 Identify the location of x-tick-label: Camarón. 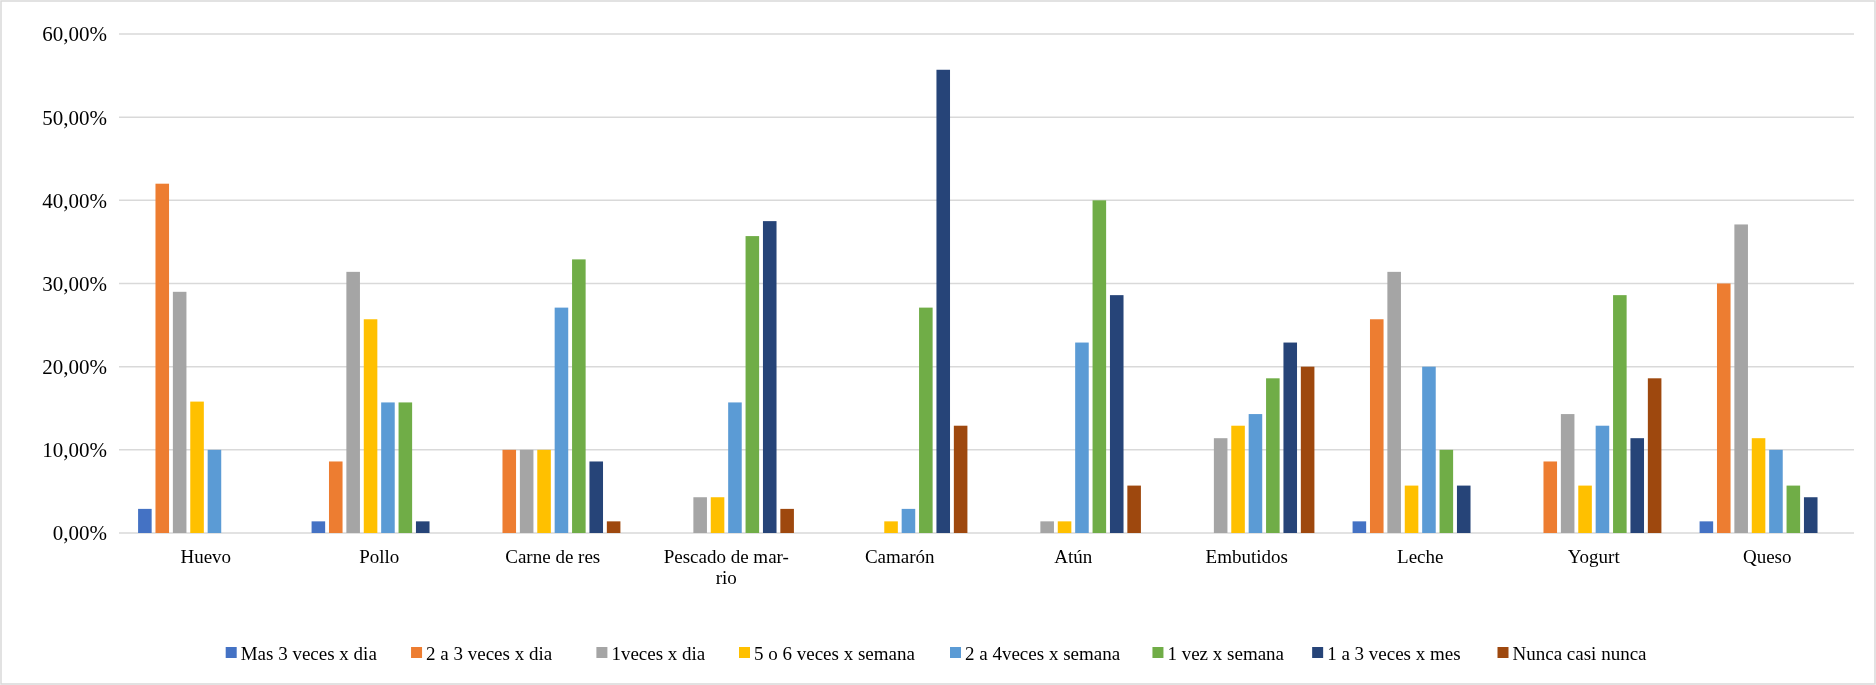
(900, 556).